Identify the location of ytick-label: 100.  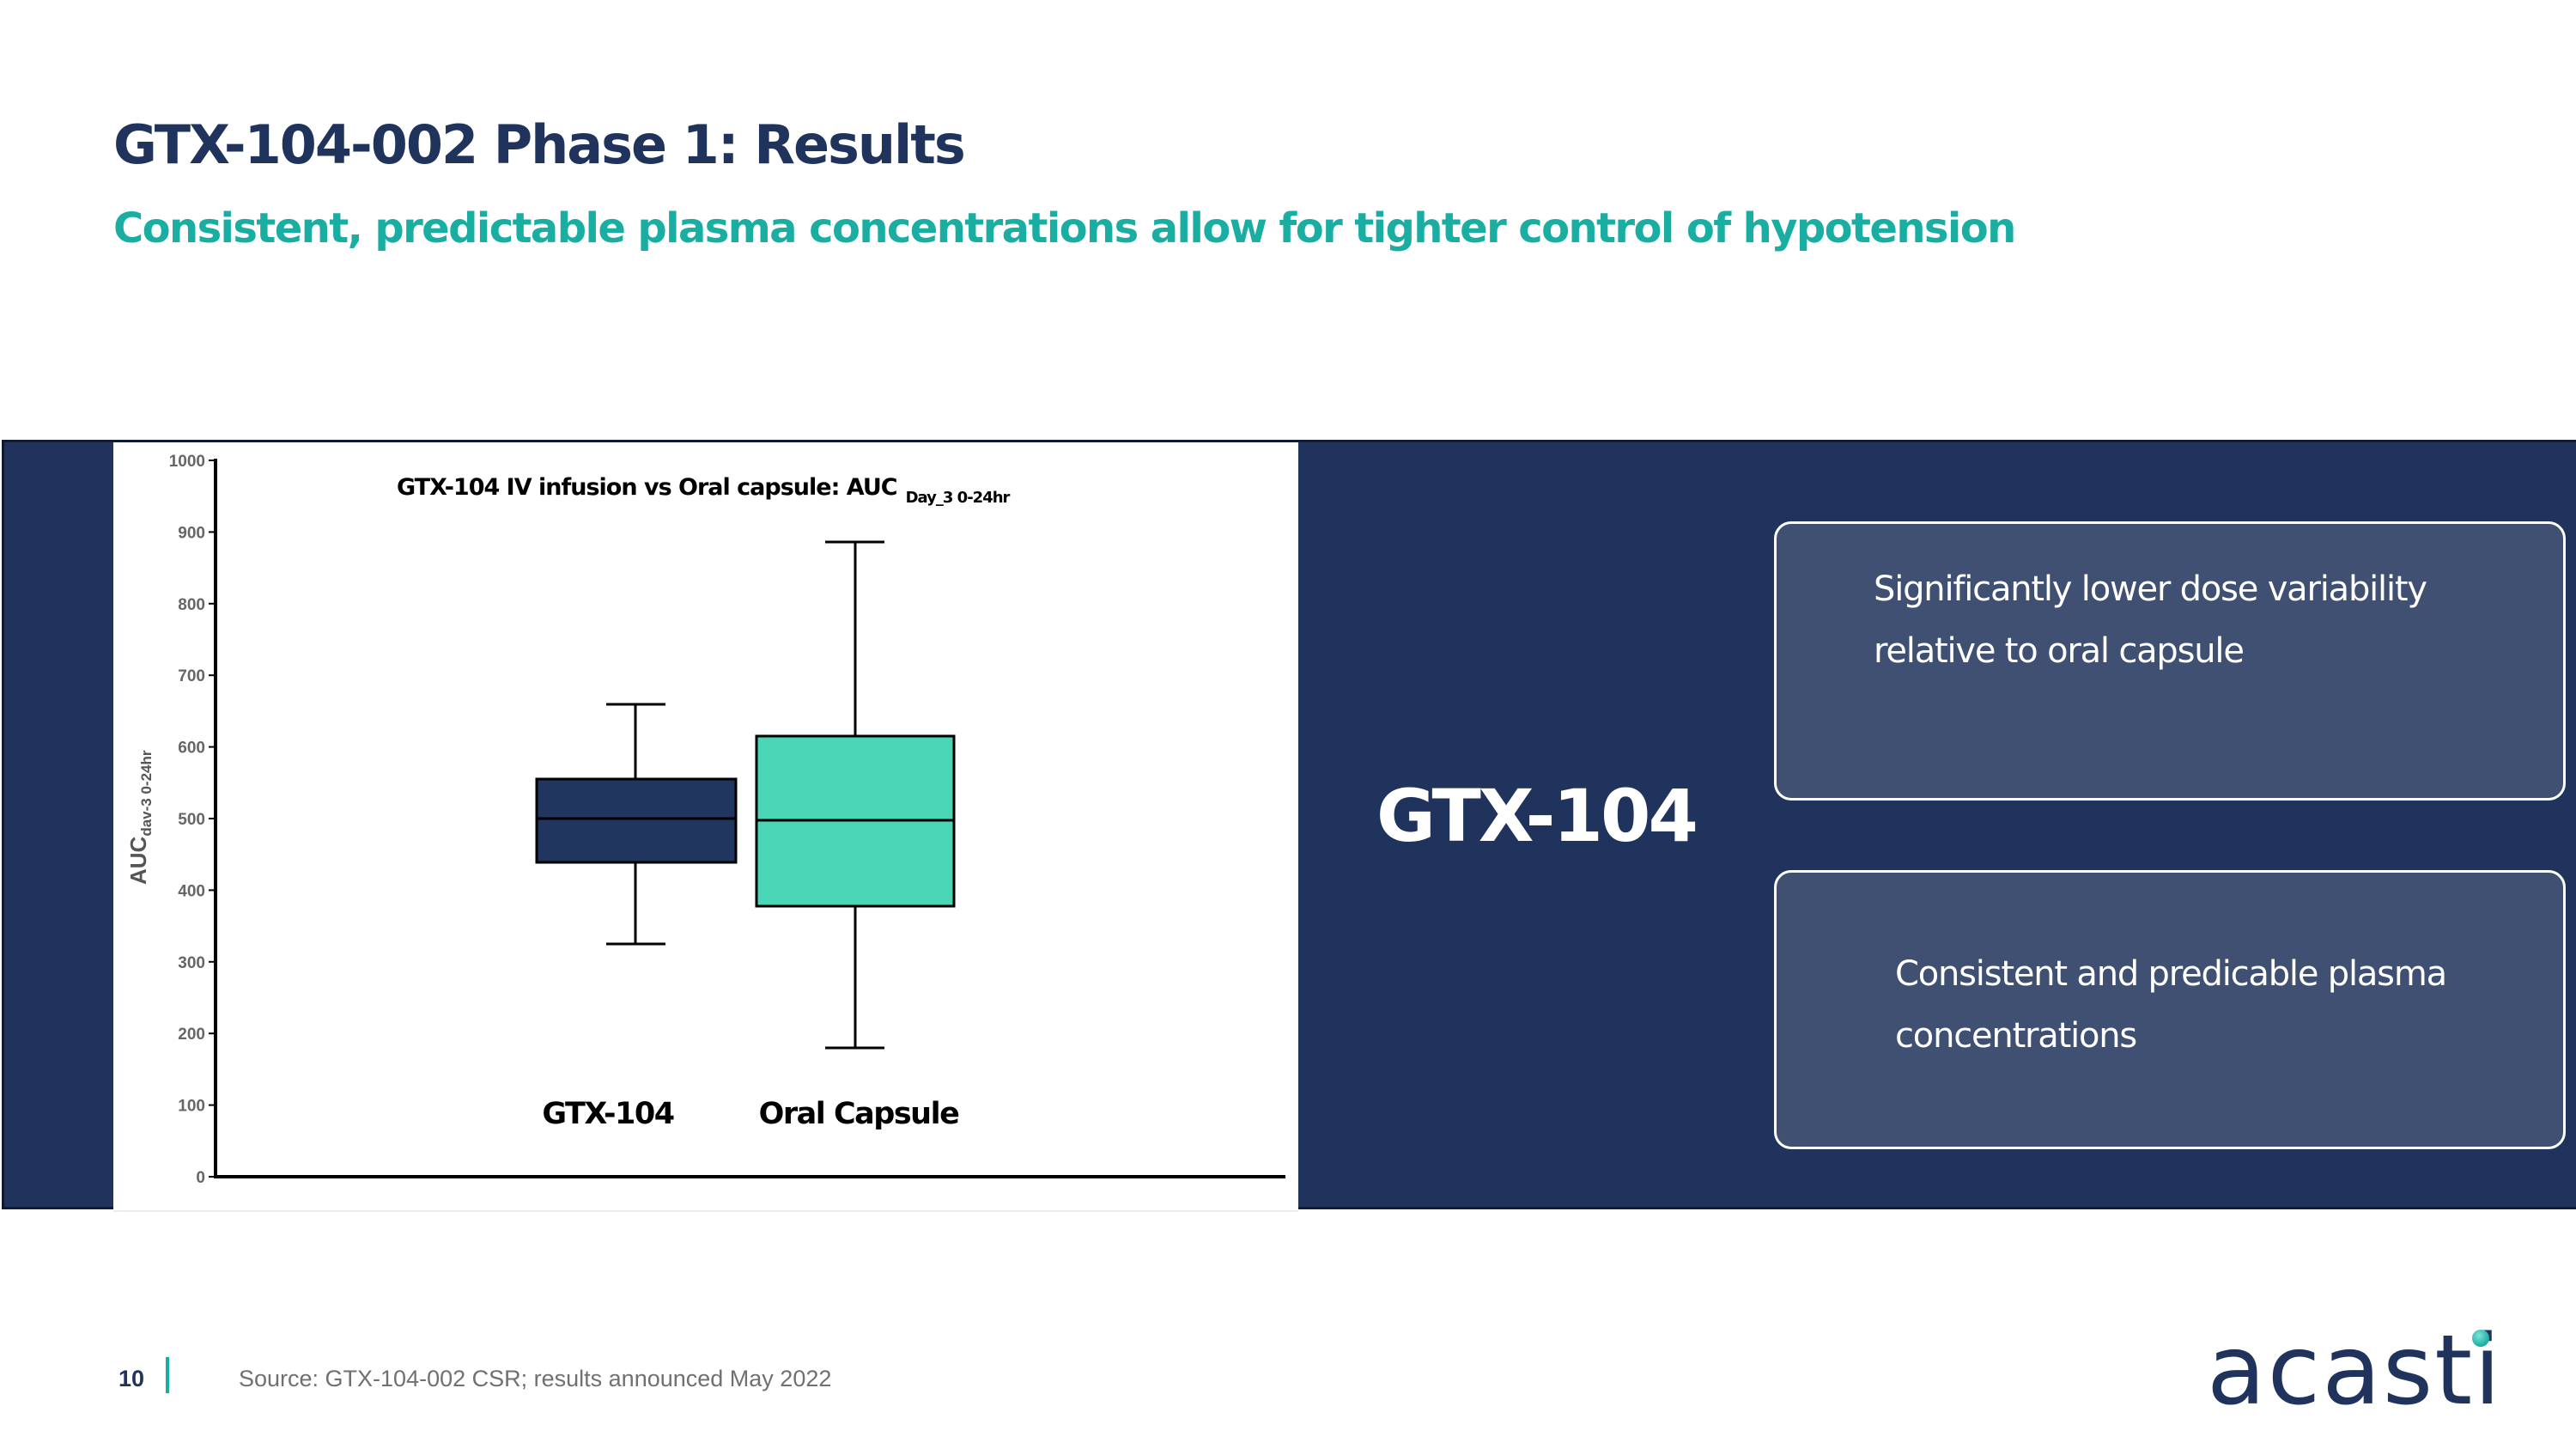
(191, 1107).